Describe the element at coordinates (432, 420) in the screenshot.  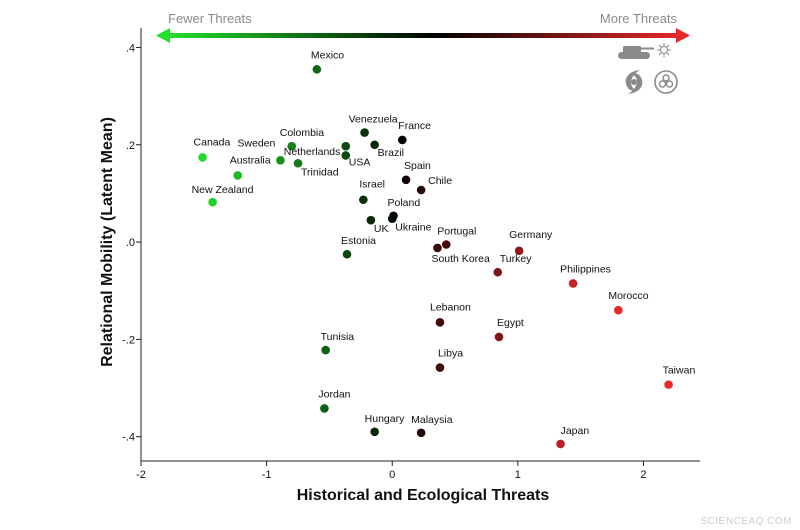
I see `label-malaysia: Malaysia` at that location.